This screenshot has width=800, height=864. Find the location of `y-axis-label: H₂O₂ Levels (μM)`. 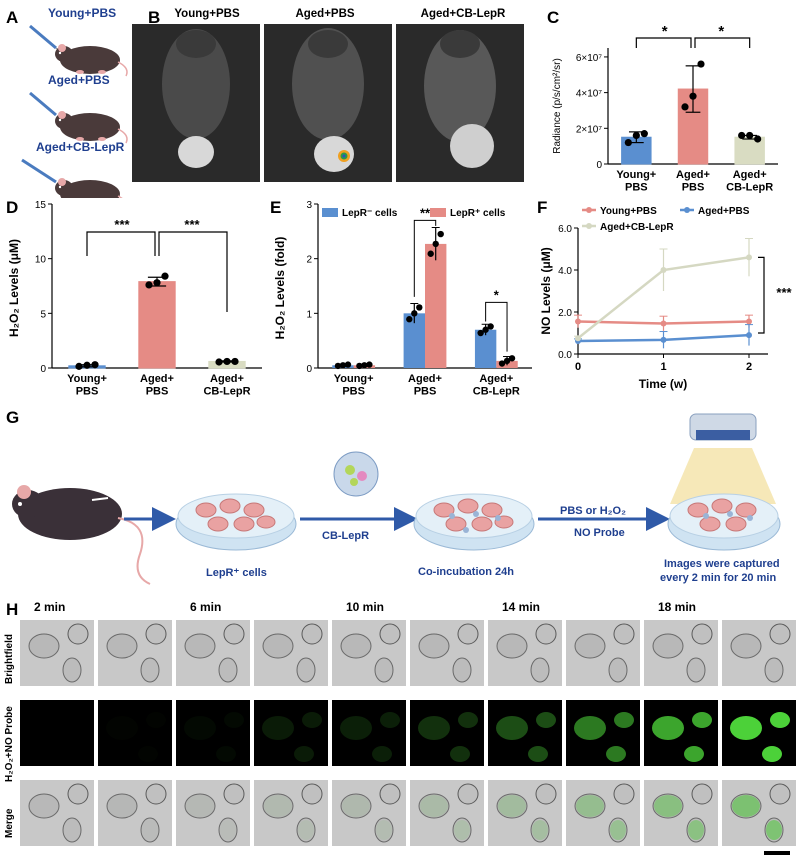

y-axis-label: H₂O₂ Levels (μM) is located at coordinates (14, 288).